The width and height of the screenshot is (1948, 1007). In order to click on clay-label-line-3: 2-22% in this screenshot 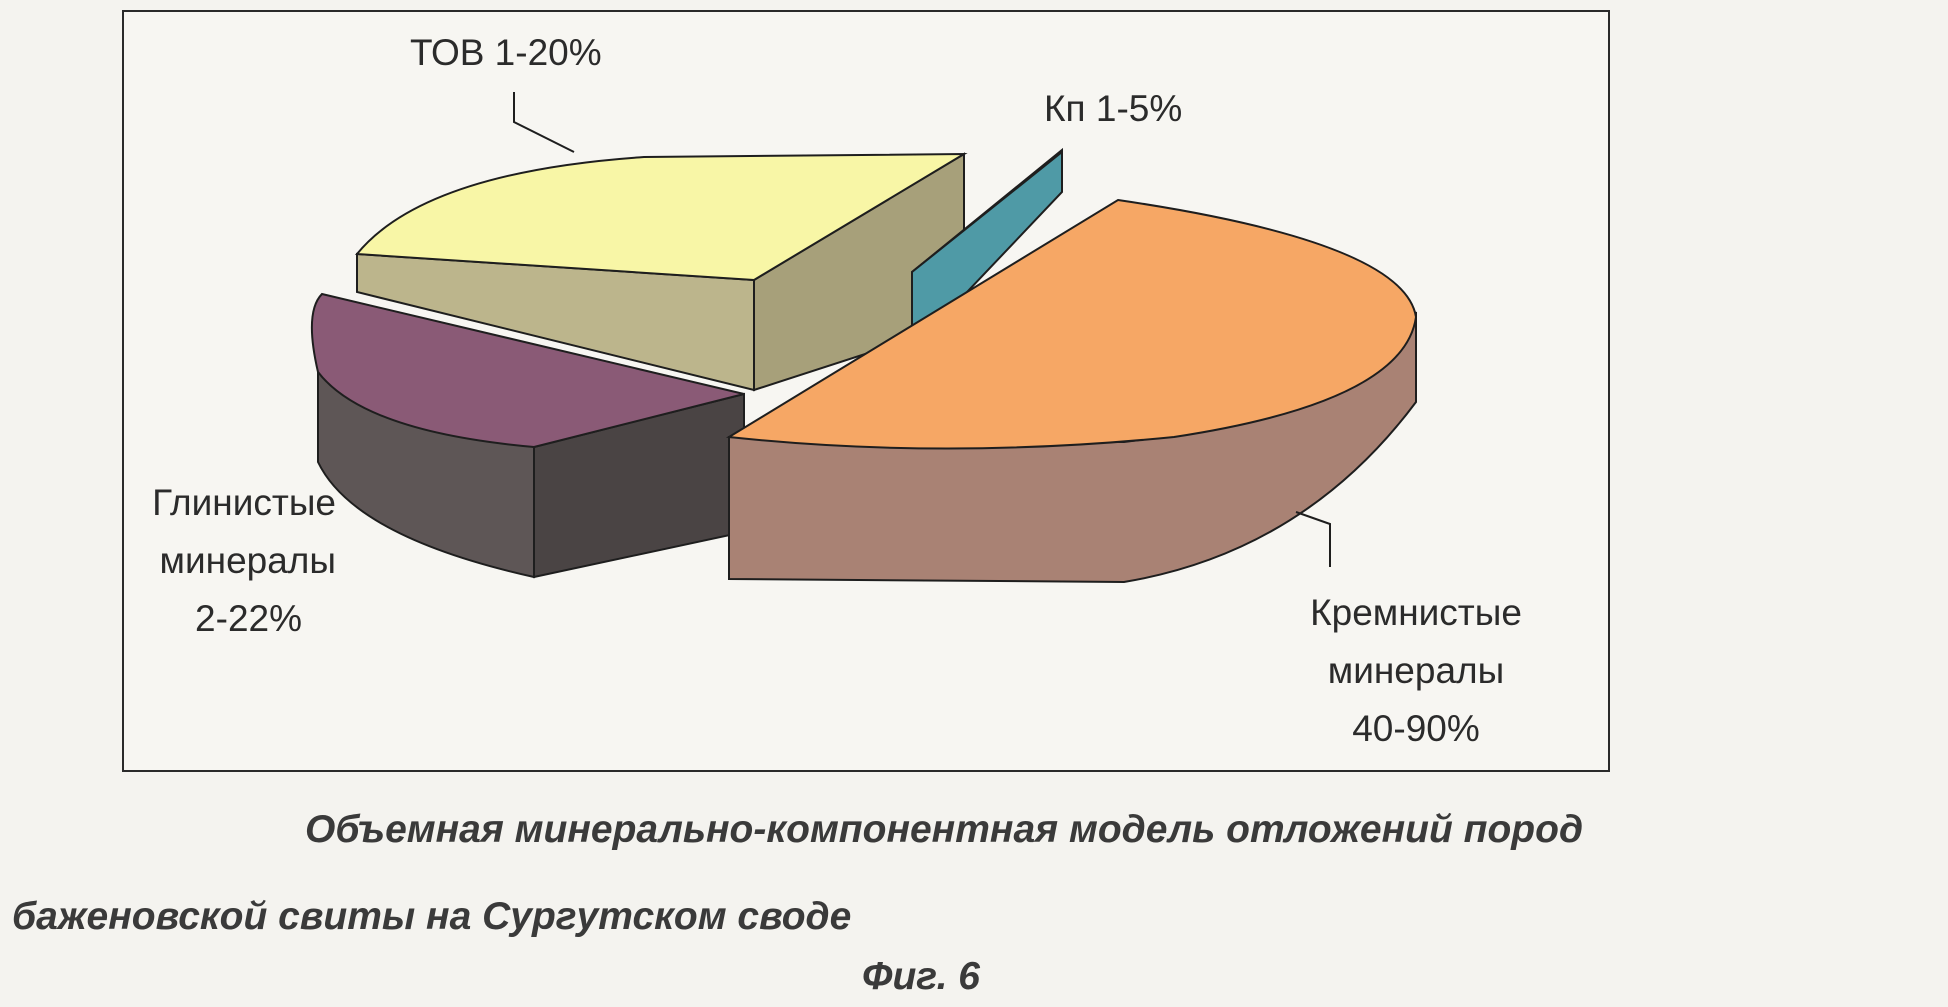, I will do `click(230, 619)`.